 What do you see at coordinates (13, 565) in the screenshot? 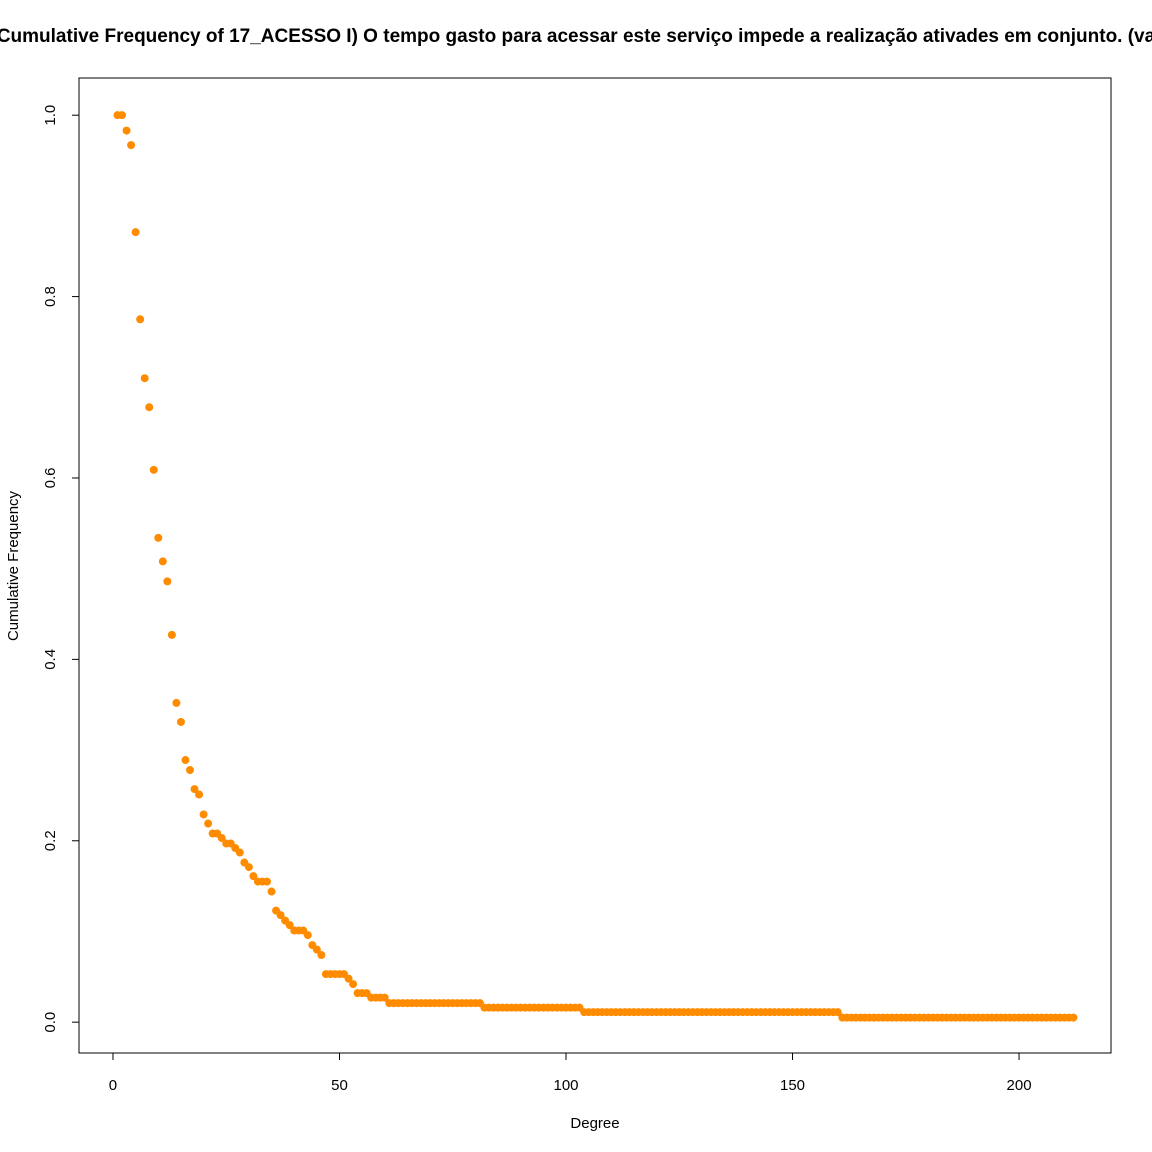
I see `y-axis-label: Cumulative Frequency` at bounding box center [13, 565].